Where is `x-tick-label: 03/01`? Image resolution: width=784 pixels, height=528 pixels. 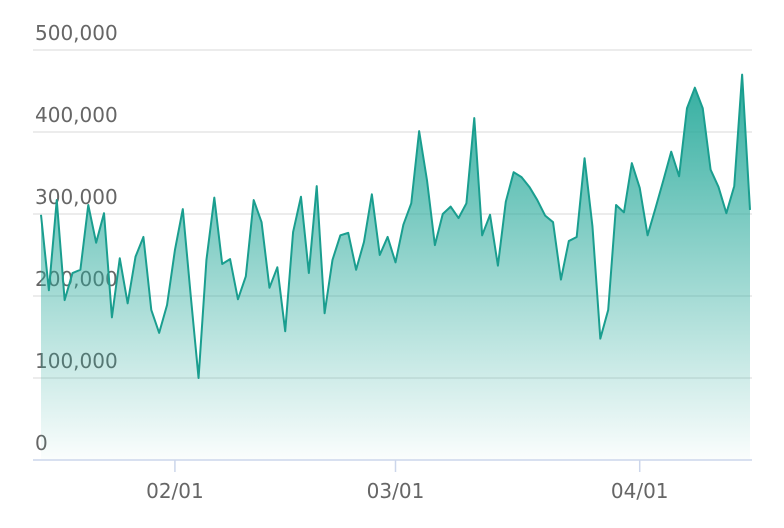
x-tick-label: 03/01 is located at coordinates (396, 491).